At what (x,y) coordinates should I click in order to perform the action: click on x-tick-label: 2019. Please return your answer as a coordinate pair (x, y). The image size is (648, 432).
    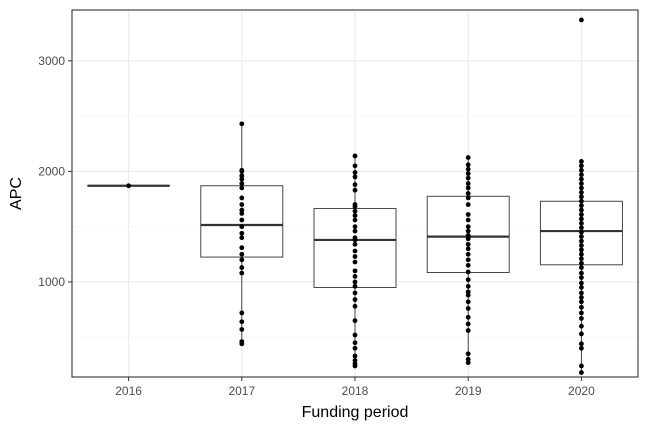
    Looking at the image, I should click on (468, 391).